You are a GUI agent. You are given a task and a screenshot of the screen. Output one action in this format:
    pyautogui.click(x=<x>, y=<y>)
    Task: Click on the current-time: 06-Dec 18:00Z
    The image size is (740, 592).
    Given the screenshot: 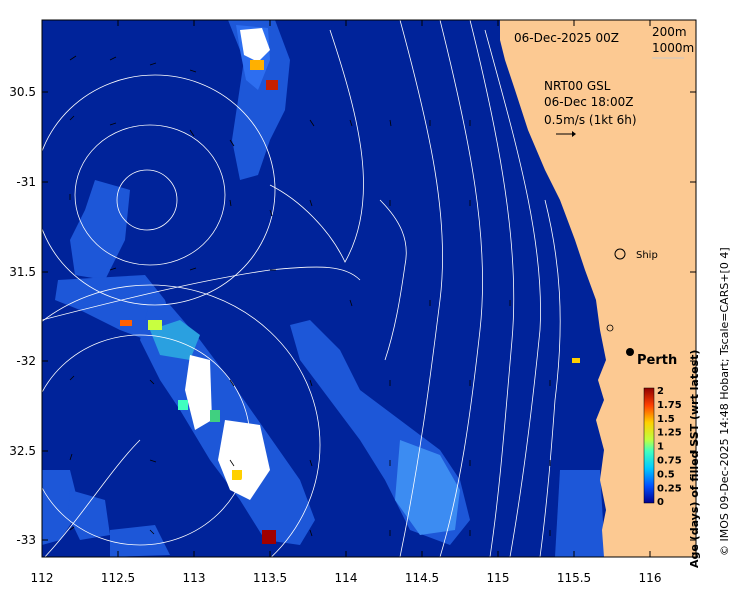 What is the action you would take?
    pyautogui.click(x=588, y=102)
    